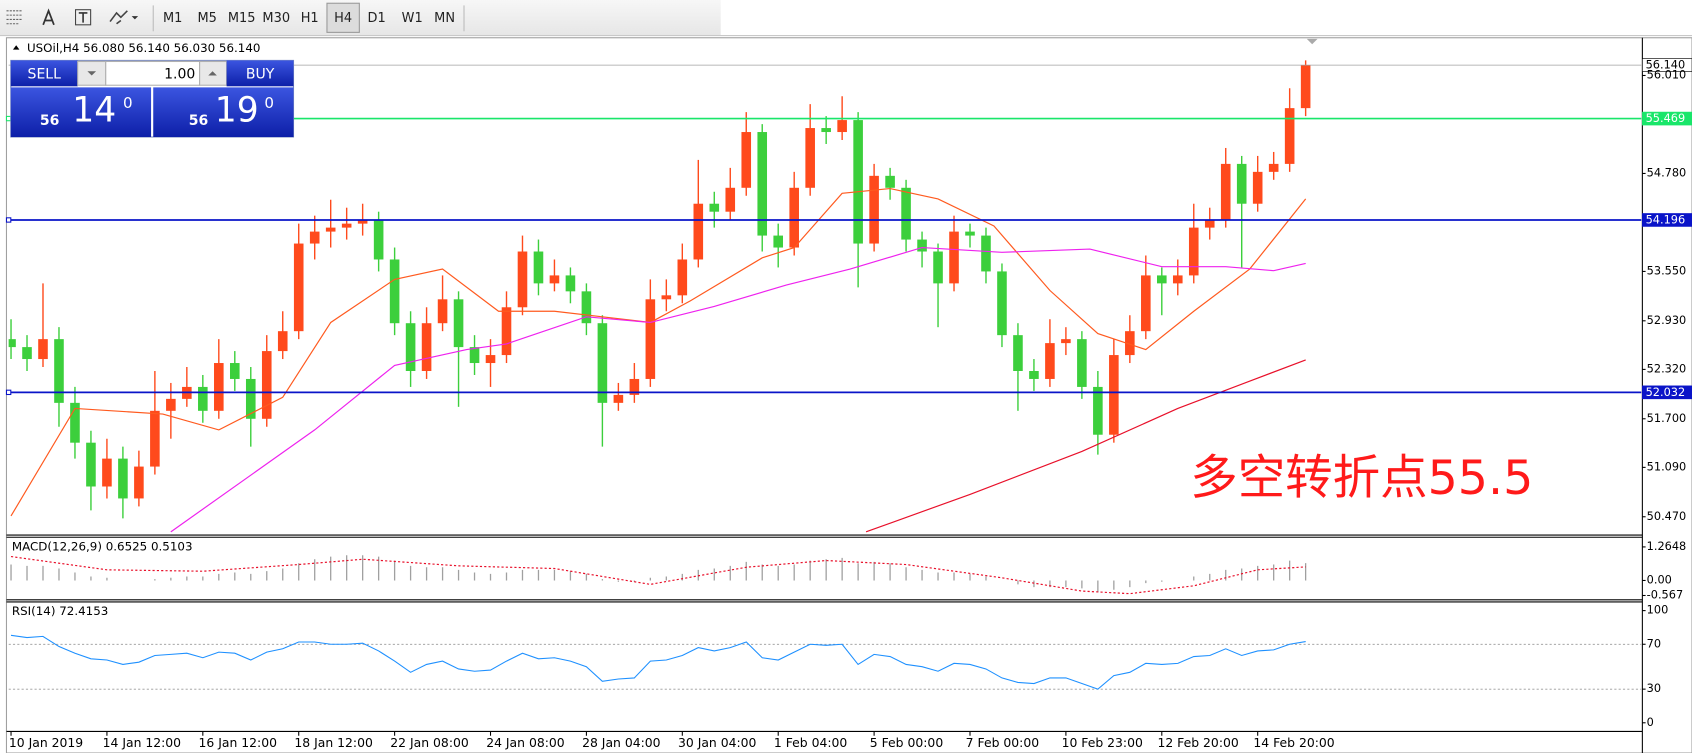 Image resolution: width=1692 pixels, height=753 pixels. What do you see at coordinates (102, 546) in the screenshot?
I see `panel-title: MACD(12,26,9) 0.6525 0.5103` at bounding box center [102, 546].